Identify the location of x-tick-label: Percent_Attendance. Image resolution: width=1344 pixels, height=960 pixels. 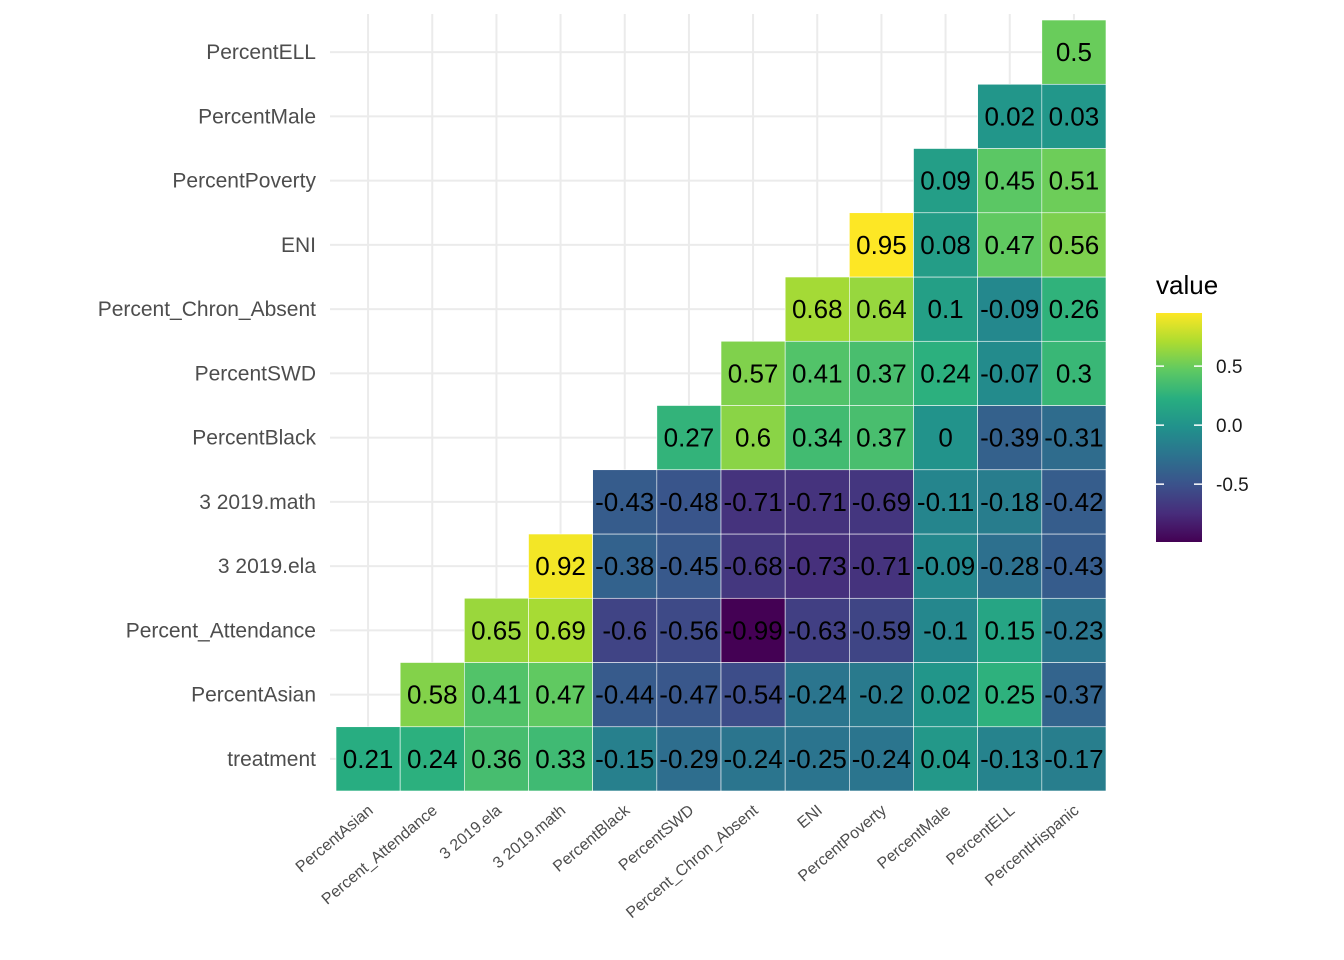
(380, 855).